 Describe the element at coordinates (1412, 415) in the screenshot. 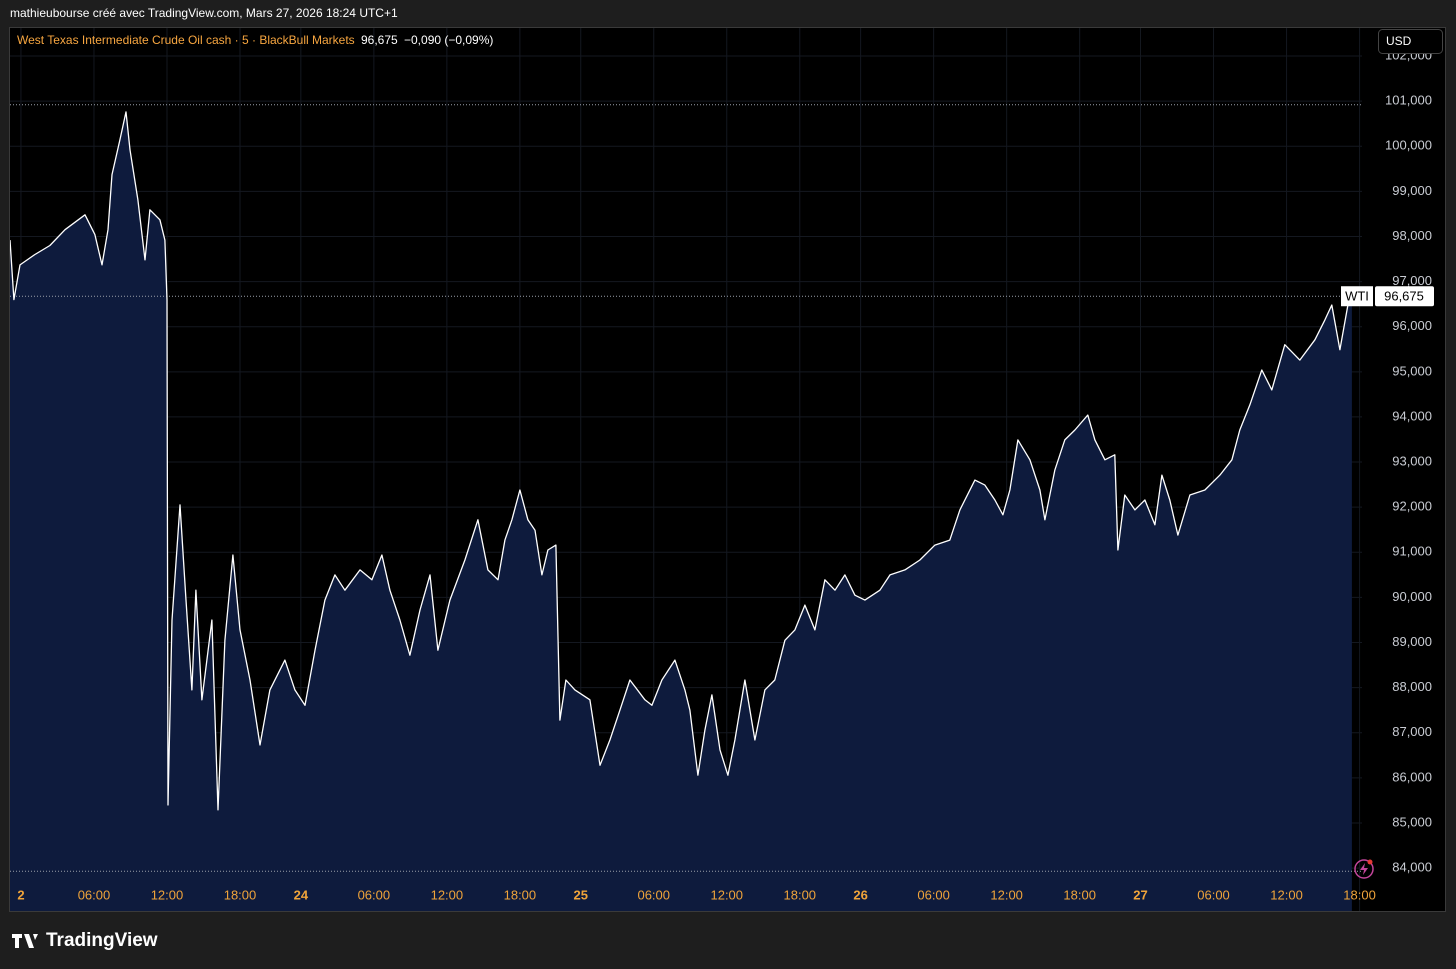

I see `y-tick-label: 94,000` at that location.